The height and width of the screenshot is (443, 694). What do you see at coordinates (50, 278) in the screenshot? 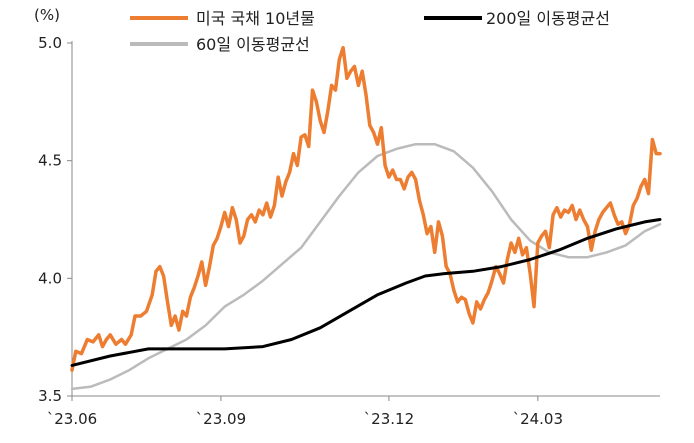
I see `y-tick-label: 4.0` at bounding box center [50, 278].